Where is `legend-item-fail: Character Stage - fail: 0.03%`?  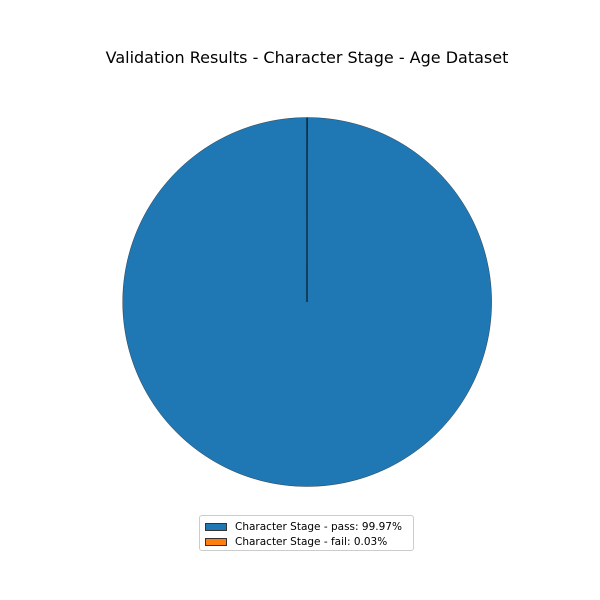
legend-item-fail: Character Stage - fail: 0.03% is located at coordinates (306, 541).